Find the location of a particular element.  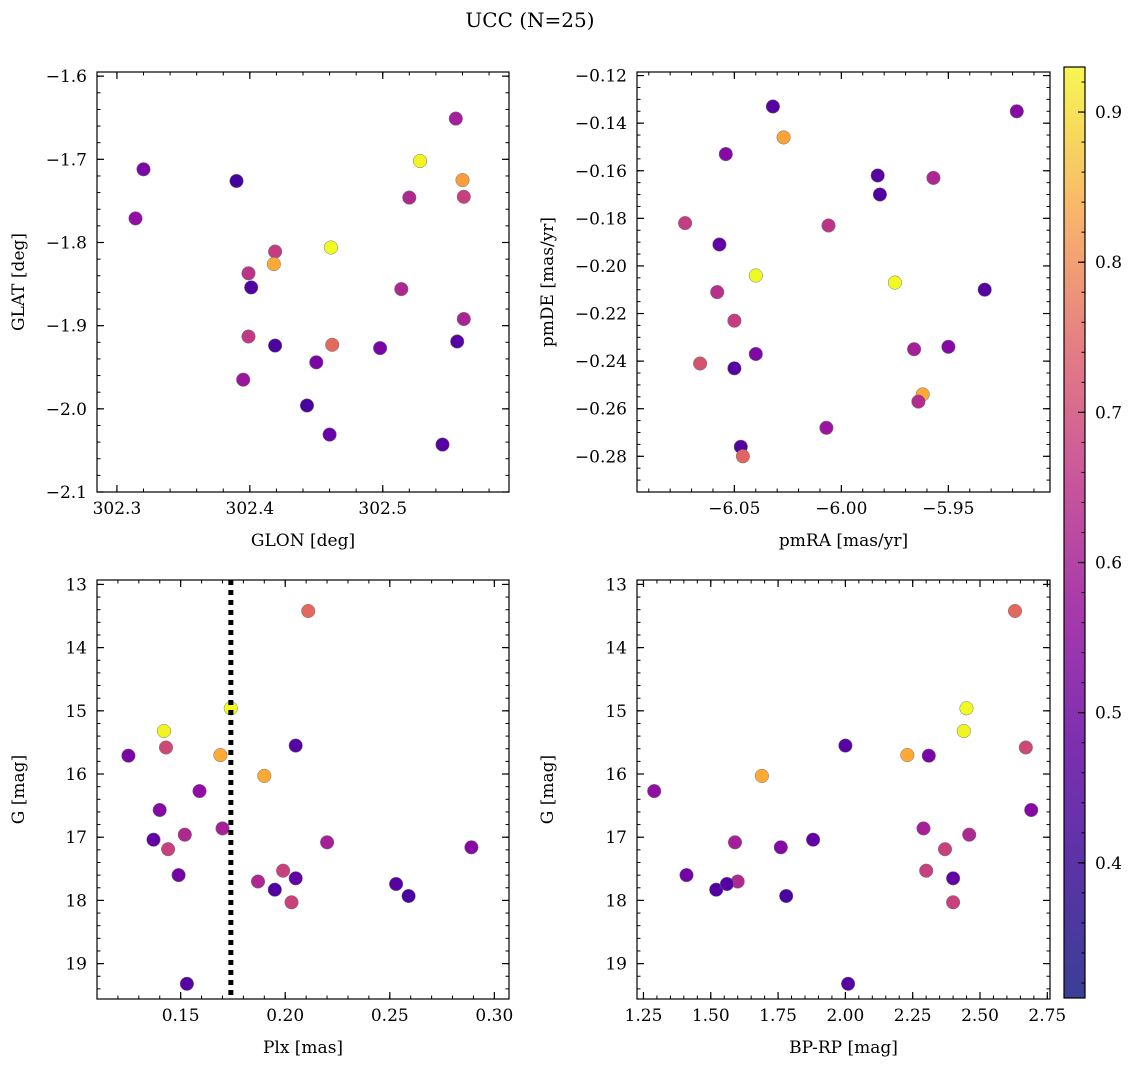

x-tick-label: 1.50 is located at coordinates (711, 1016).